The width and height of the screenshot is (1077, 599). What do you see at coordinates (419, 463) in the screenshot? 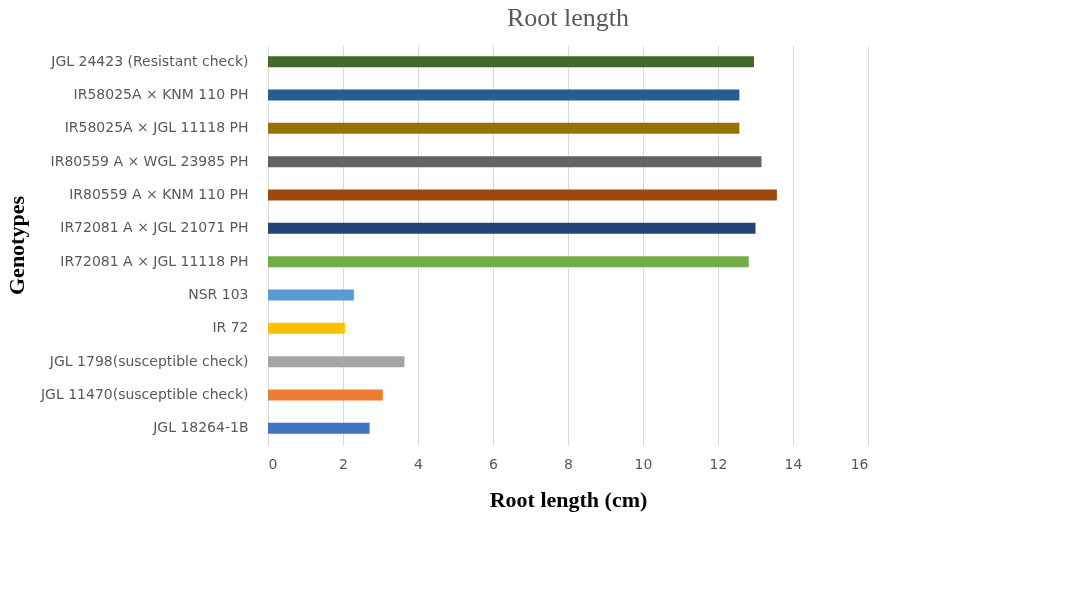
I see `x-tick-label: 4` at bounding box center [419, 463].